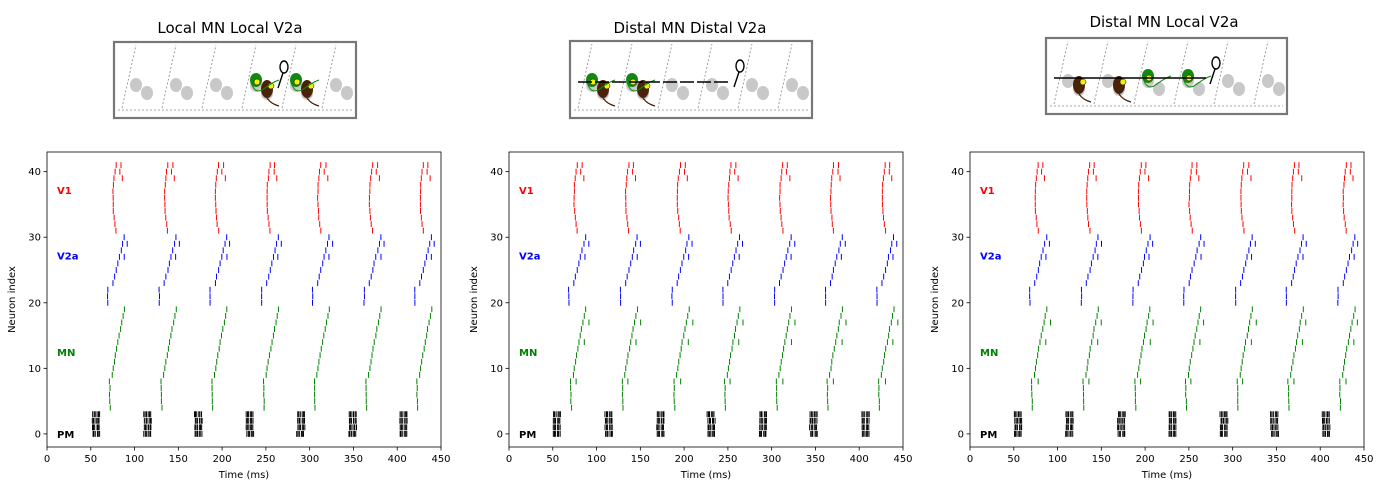 This screenshot has width=1378, height=488. What do you see at coordinates (496, 369) in the screenshot?
I see `y-tick-label: 10` at bounding box center [496, 369].